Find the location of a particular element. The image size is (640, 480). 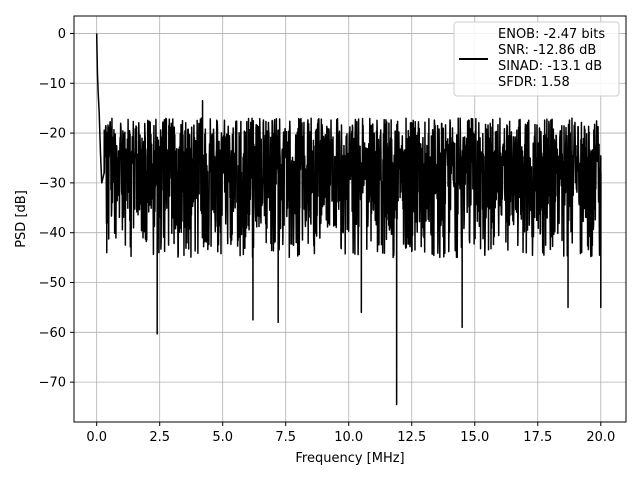

y-tick-label: −10 is located at coordinates (52, 84).